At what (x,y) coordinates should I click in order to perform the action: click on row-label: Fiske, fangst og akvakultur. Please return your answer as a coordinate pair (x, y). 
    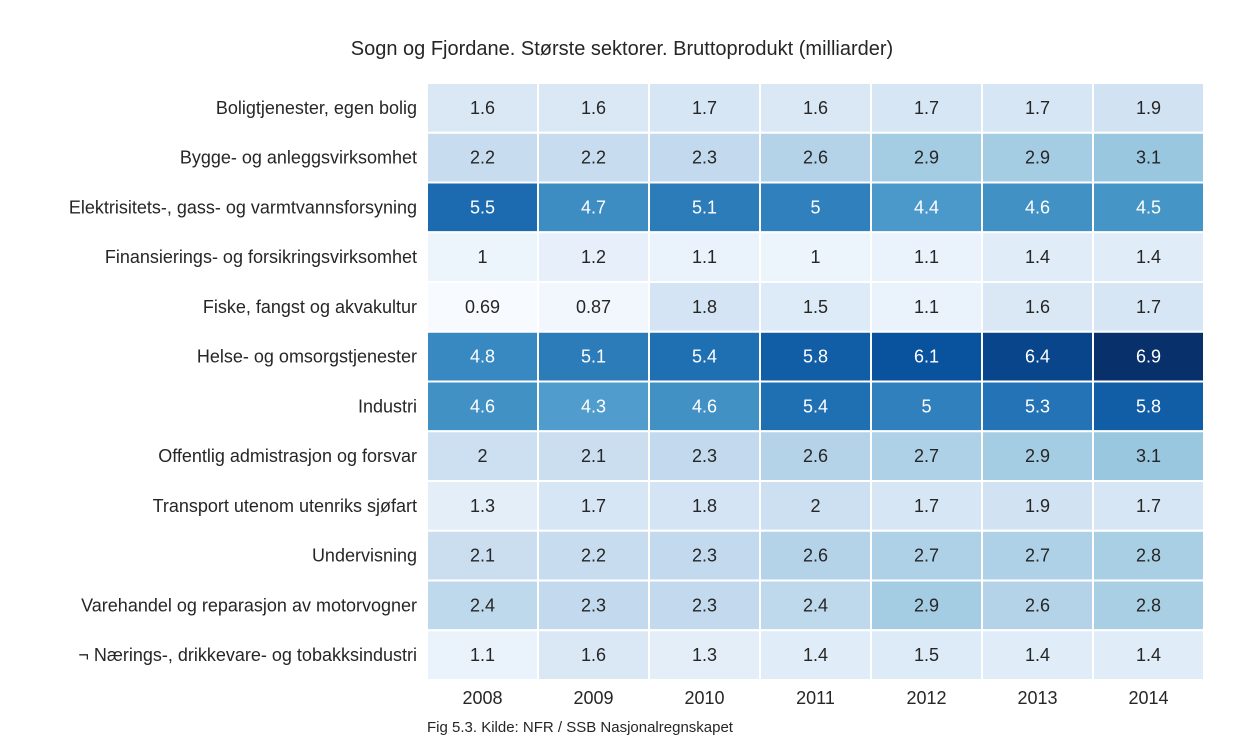
    Looking at the image, I should click on (310, 307).